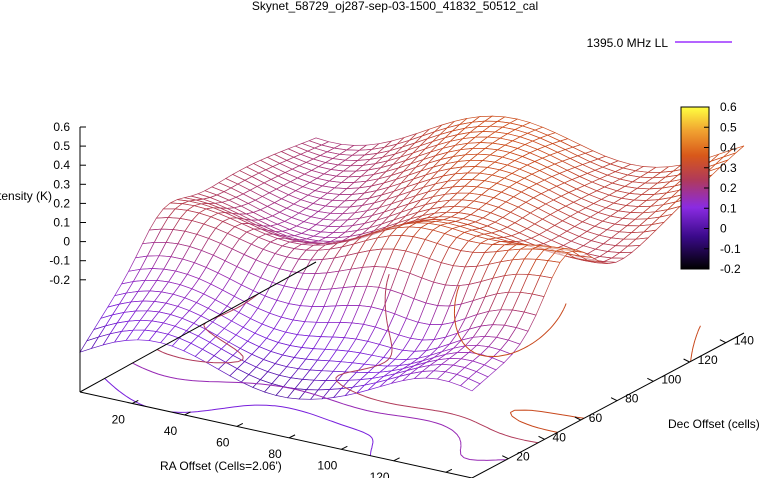 The image size is (775, 478). What do you see at coordinates (61, 146) in the screenshot?
I see `z-tick-label: 0.5` at bounding box center [61, 146].